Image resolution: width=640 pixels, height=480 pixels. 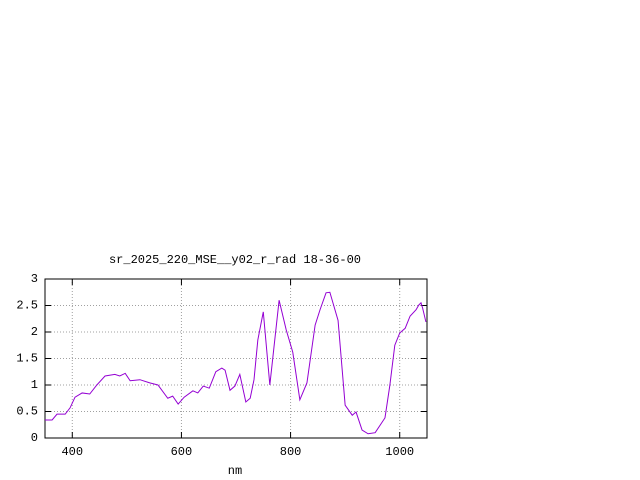 I want to click on x-tick-label: 1000, so click(x=399, y=452).